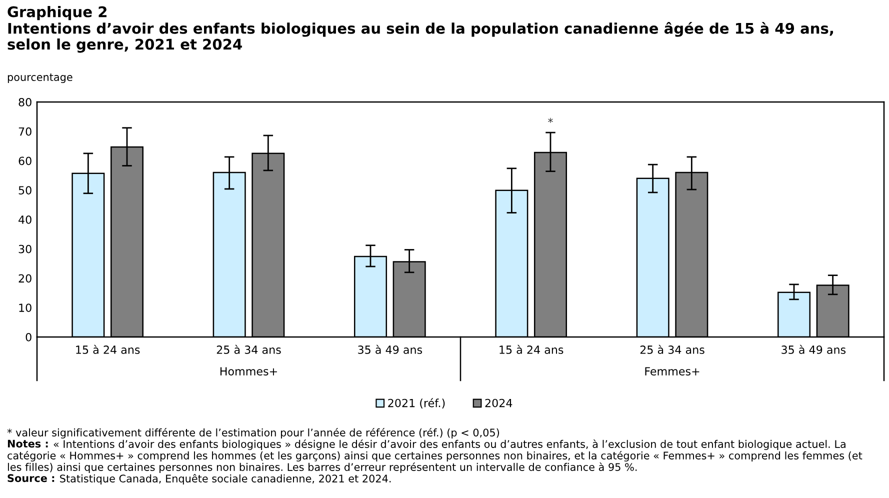 This screenshot has height=498, width=889. What do you see at coordinates (253, 433) in the screenshot?
I see `text: * valeur significativement différente de l’estimation pour l’année de référence (réf.) (p < 0,05)` at bounding box center [253, 433].